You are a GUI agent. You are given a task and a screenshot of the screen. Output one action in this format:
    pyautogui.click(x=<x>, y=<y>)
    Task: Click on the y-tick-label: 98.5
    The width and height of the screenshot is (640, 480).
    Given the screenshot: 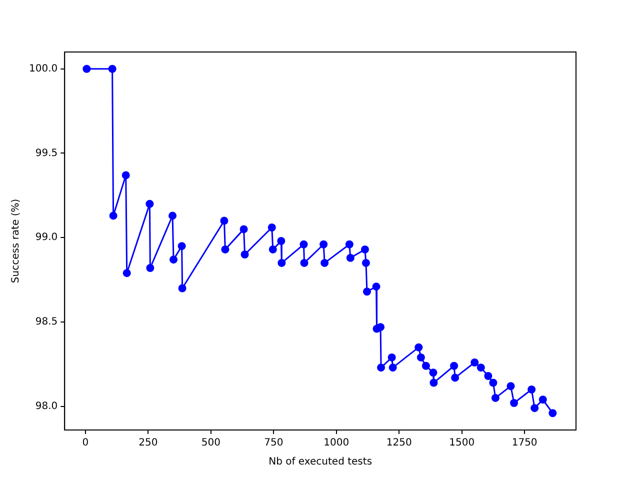 What is the action you would take?
    pyautogui.click(x=46, y=322)
    